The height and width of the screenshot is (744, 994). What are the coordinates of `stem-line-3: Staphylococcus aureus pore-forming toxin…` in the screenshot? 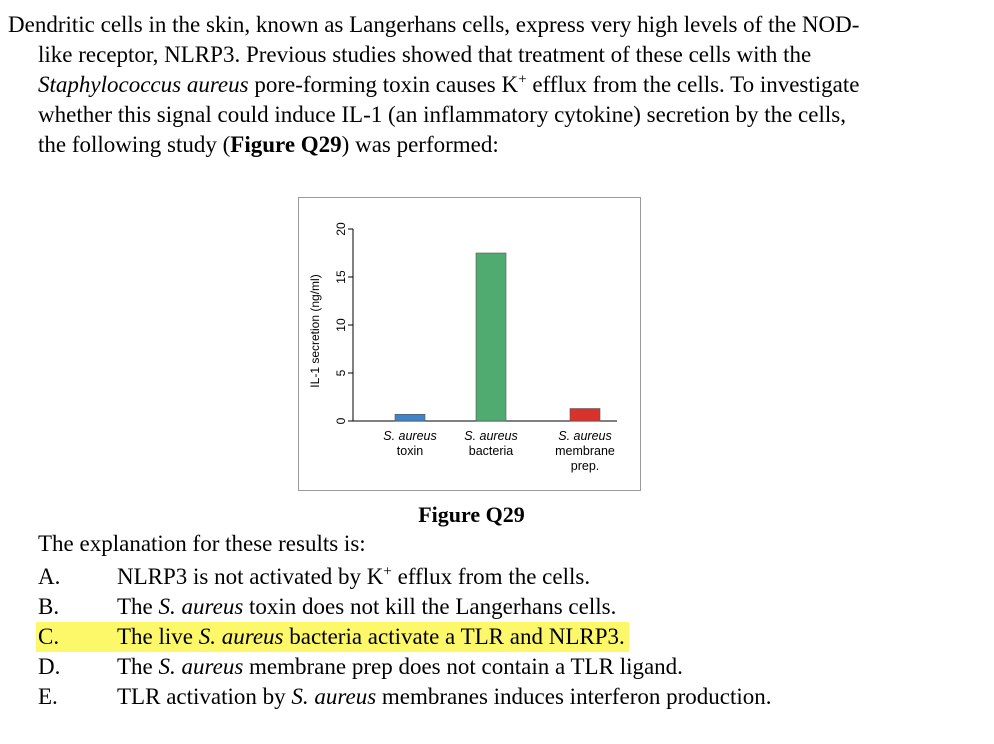 It's located at (498, 85).